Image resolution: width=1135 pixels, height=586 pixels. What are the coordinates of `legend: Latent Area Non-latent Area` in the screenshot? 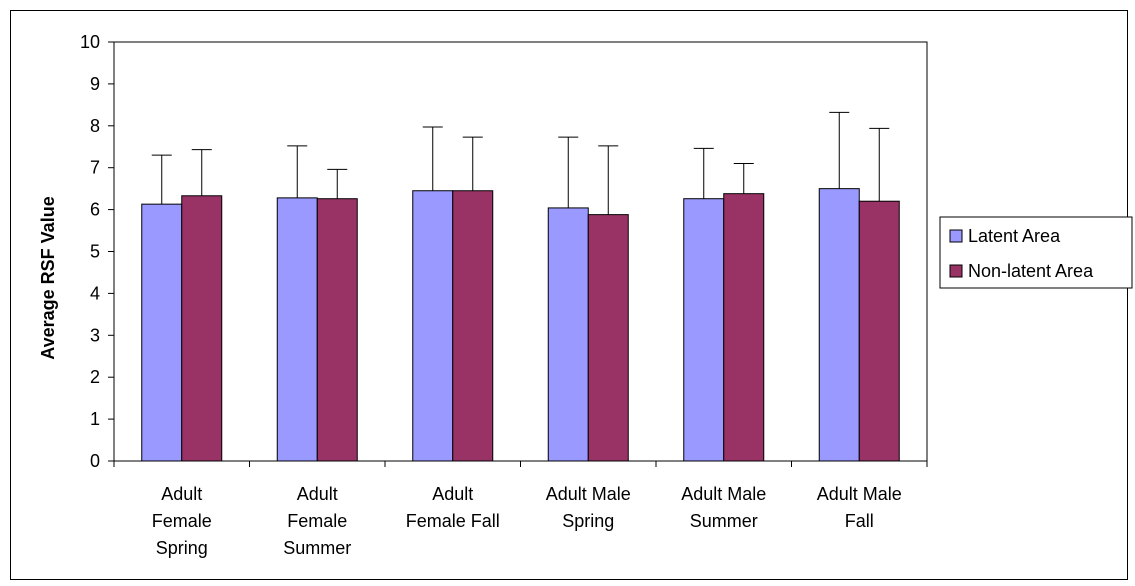 It's located at (1036, 252).